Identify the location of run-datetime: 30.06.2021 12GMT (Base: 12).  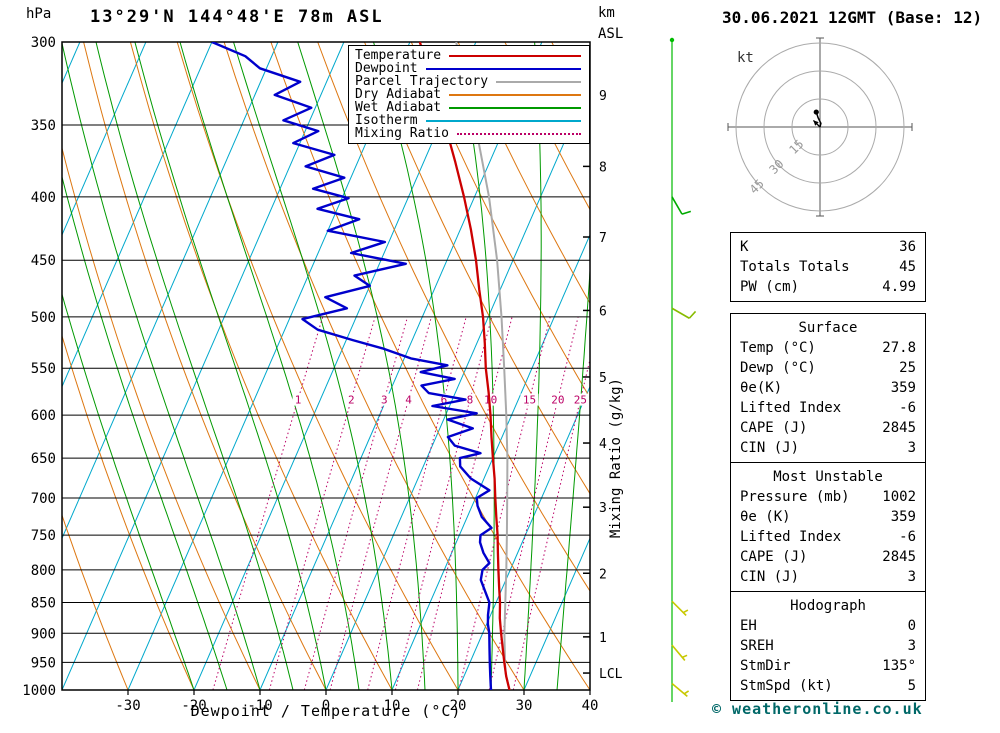
(852, 17).